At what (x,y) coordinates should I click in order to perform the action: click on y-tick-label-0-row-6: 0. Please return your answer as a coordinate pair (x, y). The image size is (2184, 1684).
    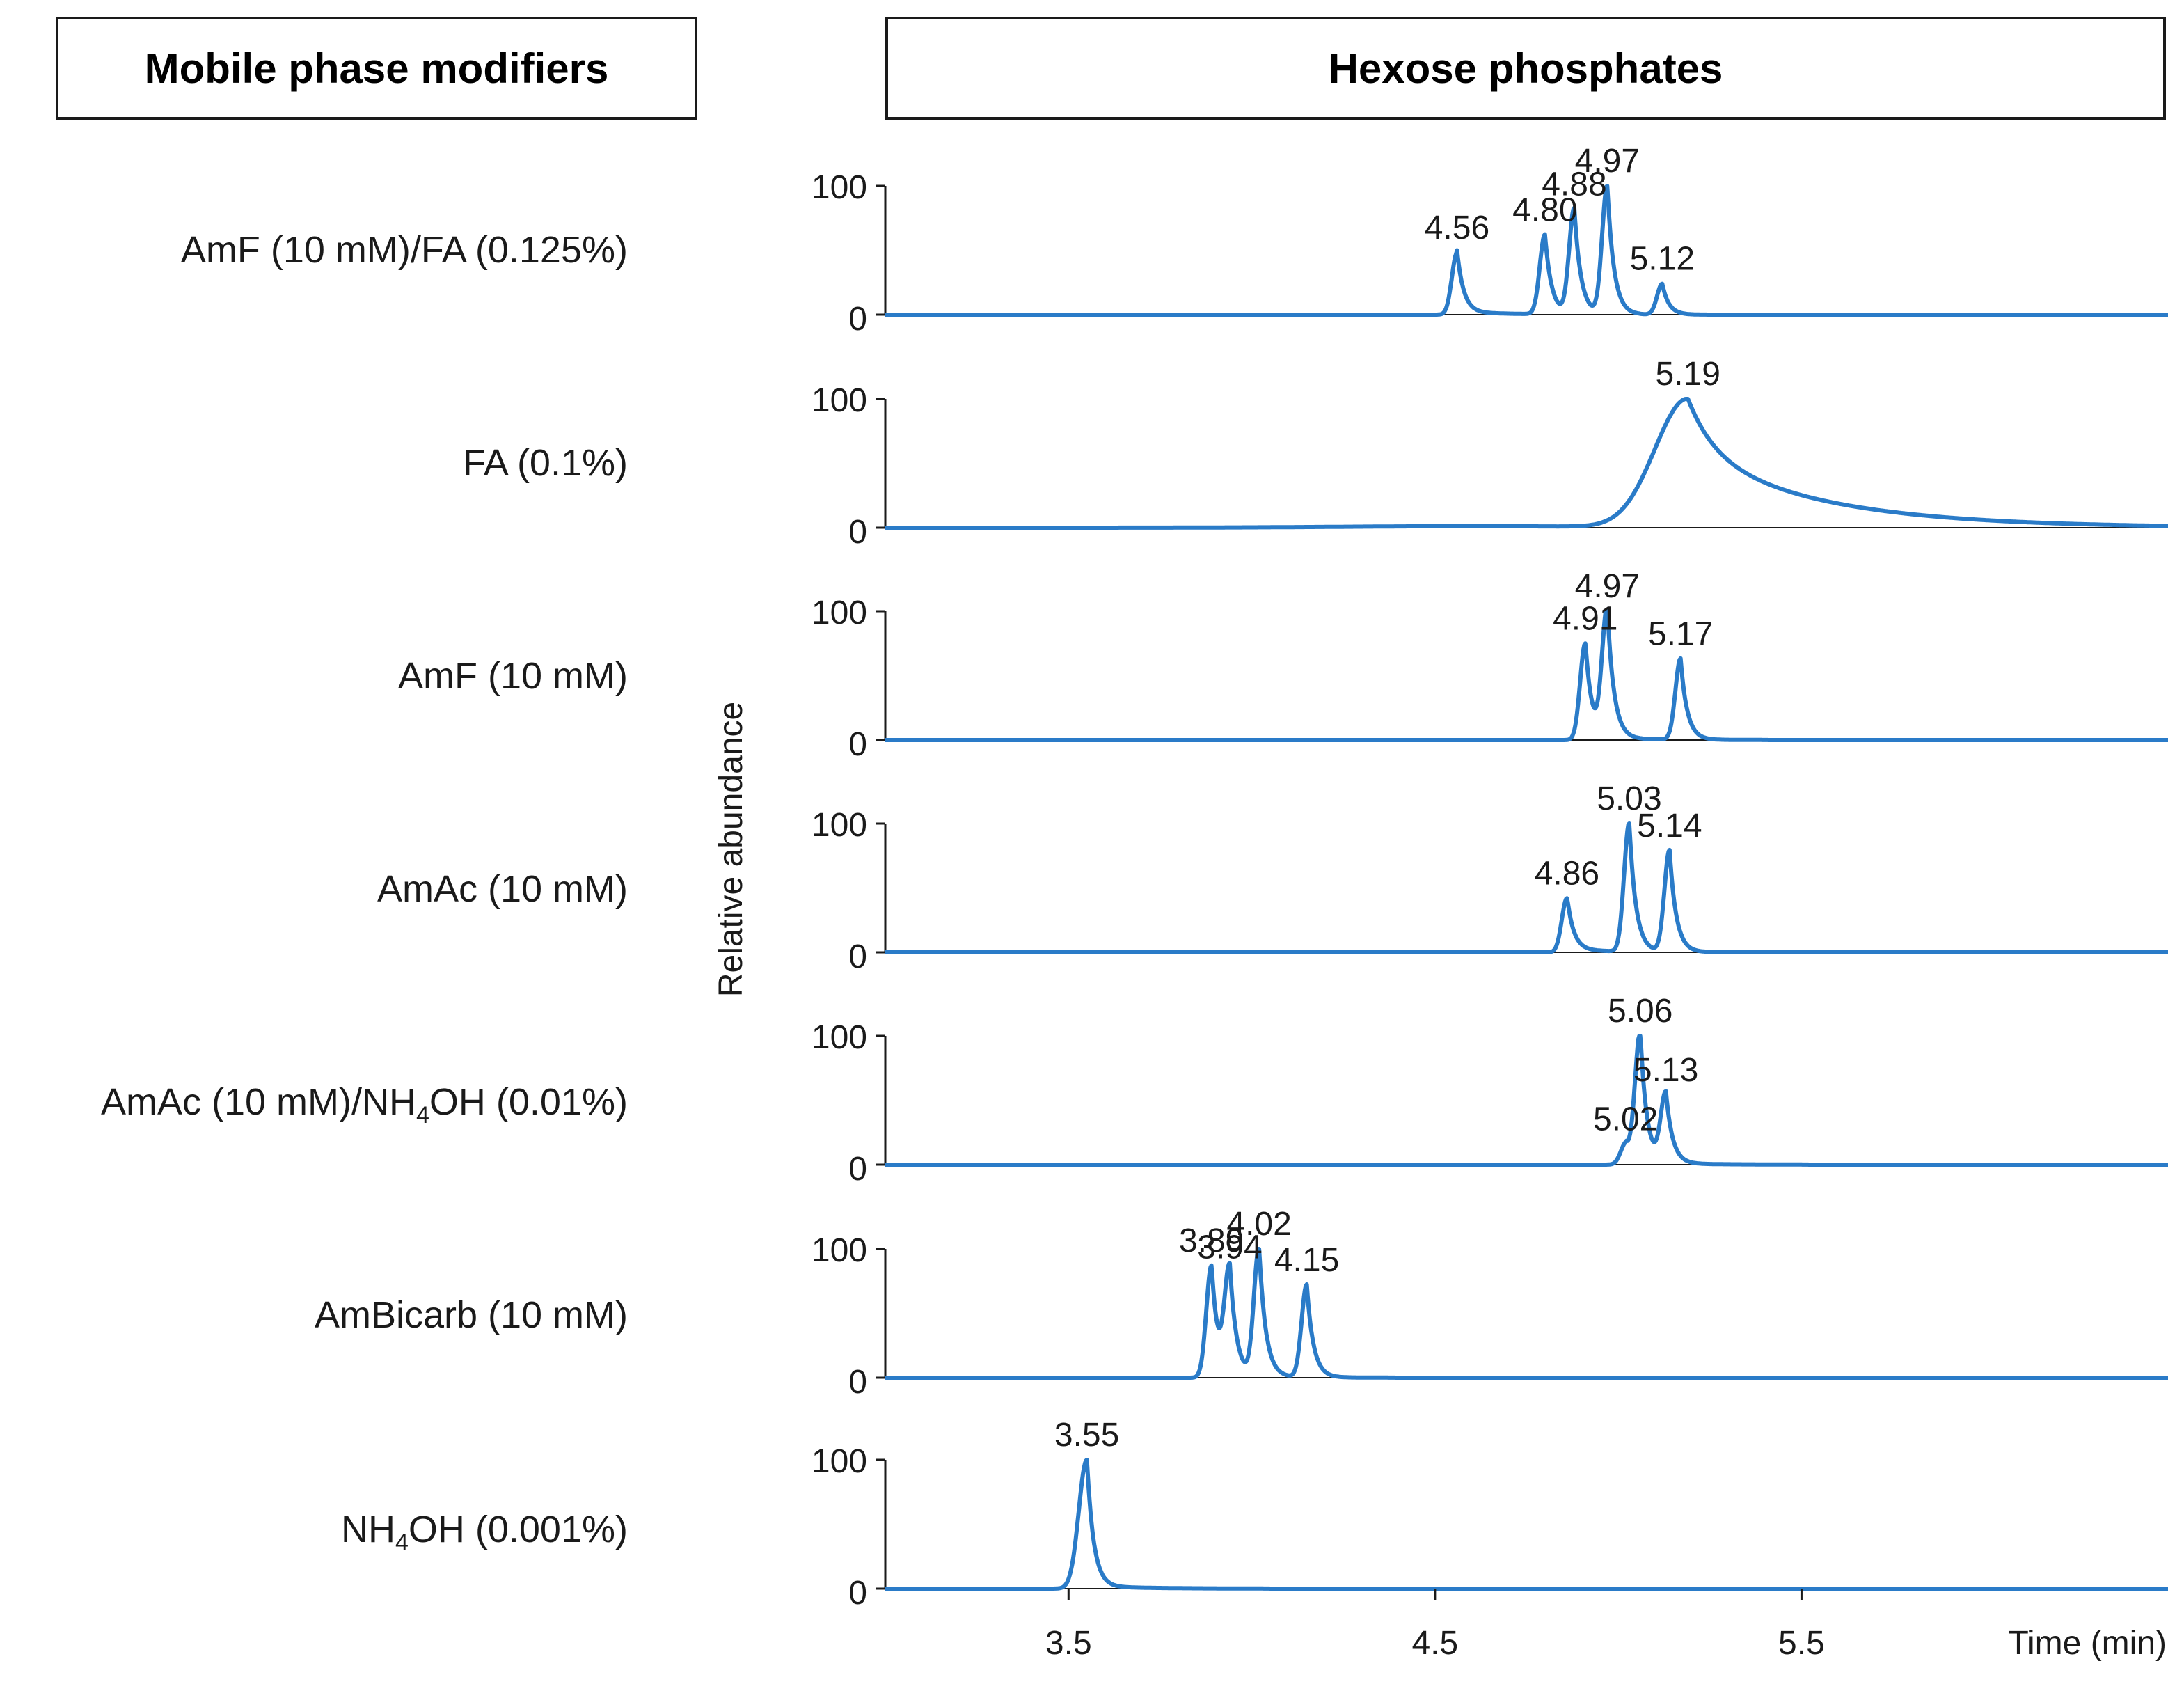
    Looking at the image, I should click on (857, 1382).